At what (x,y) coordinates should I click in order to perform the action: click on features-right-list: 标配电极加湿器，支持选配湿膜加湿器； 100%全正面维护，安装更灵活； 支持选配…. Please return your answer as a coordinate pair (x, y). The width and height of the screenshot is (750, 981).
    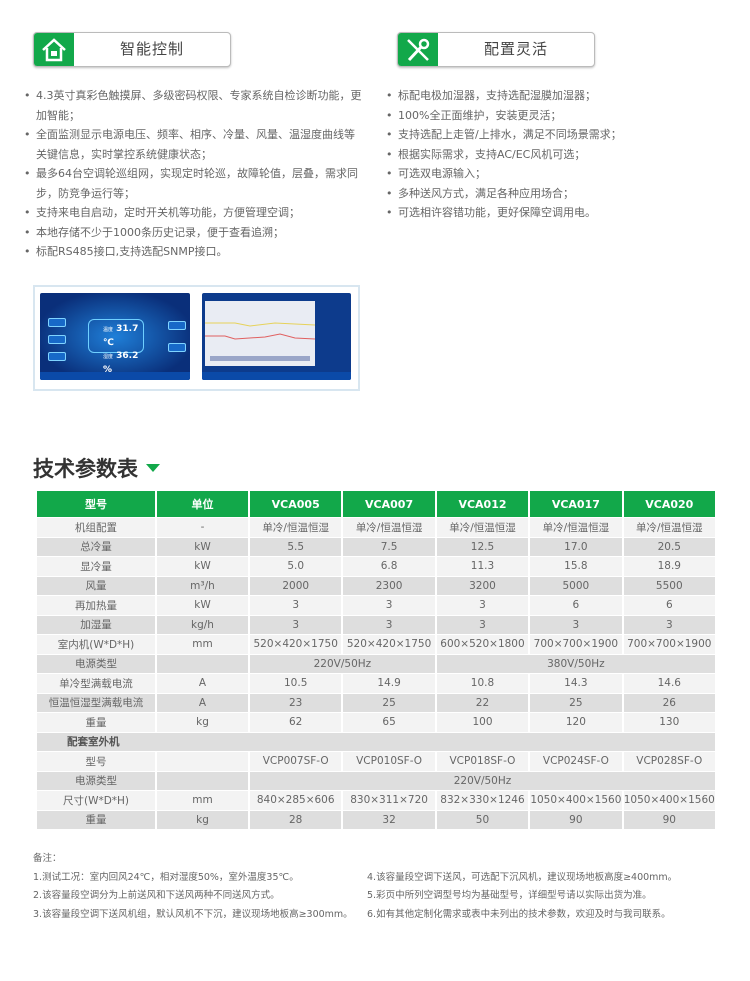
    Looking at the image, I should click on (536, 154).